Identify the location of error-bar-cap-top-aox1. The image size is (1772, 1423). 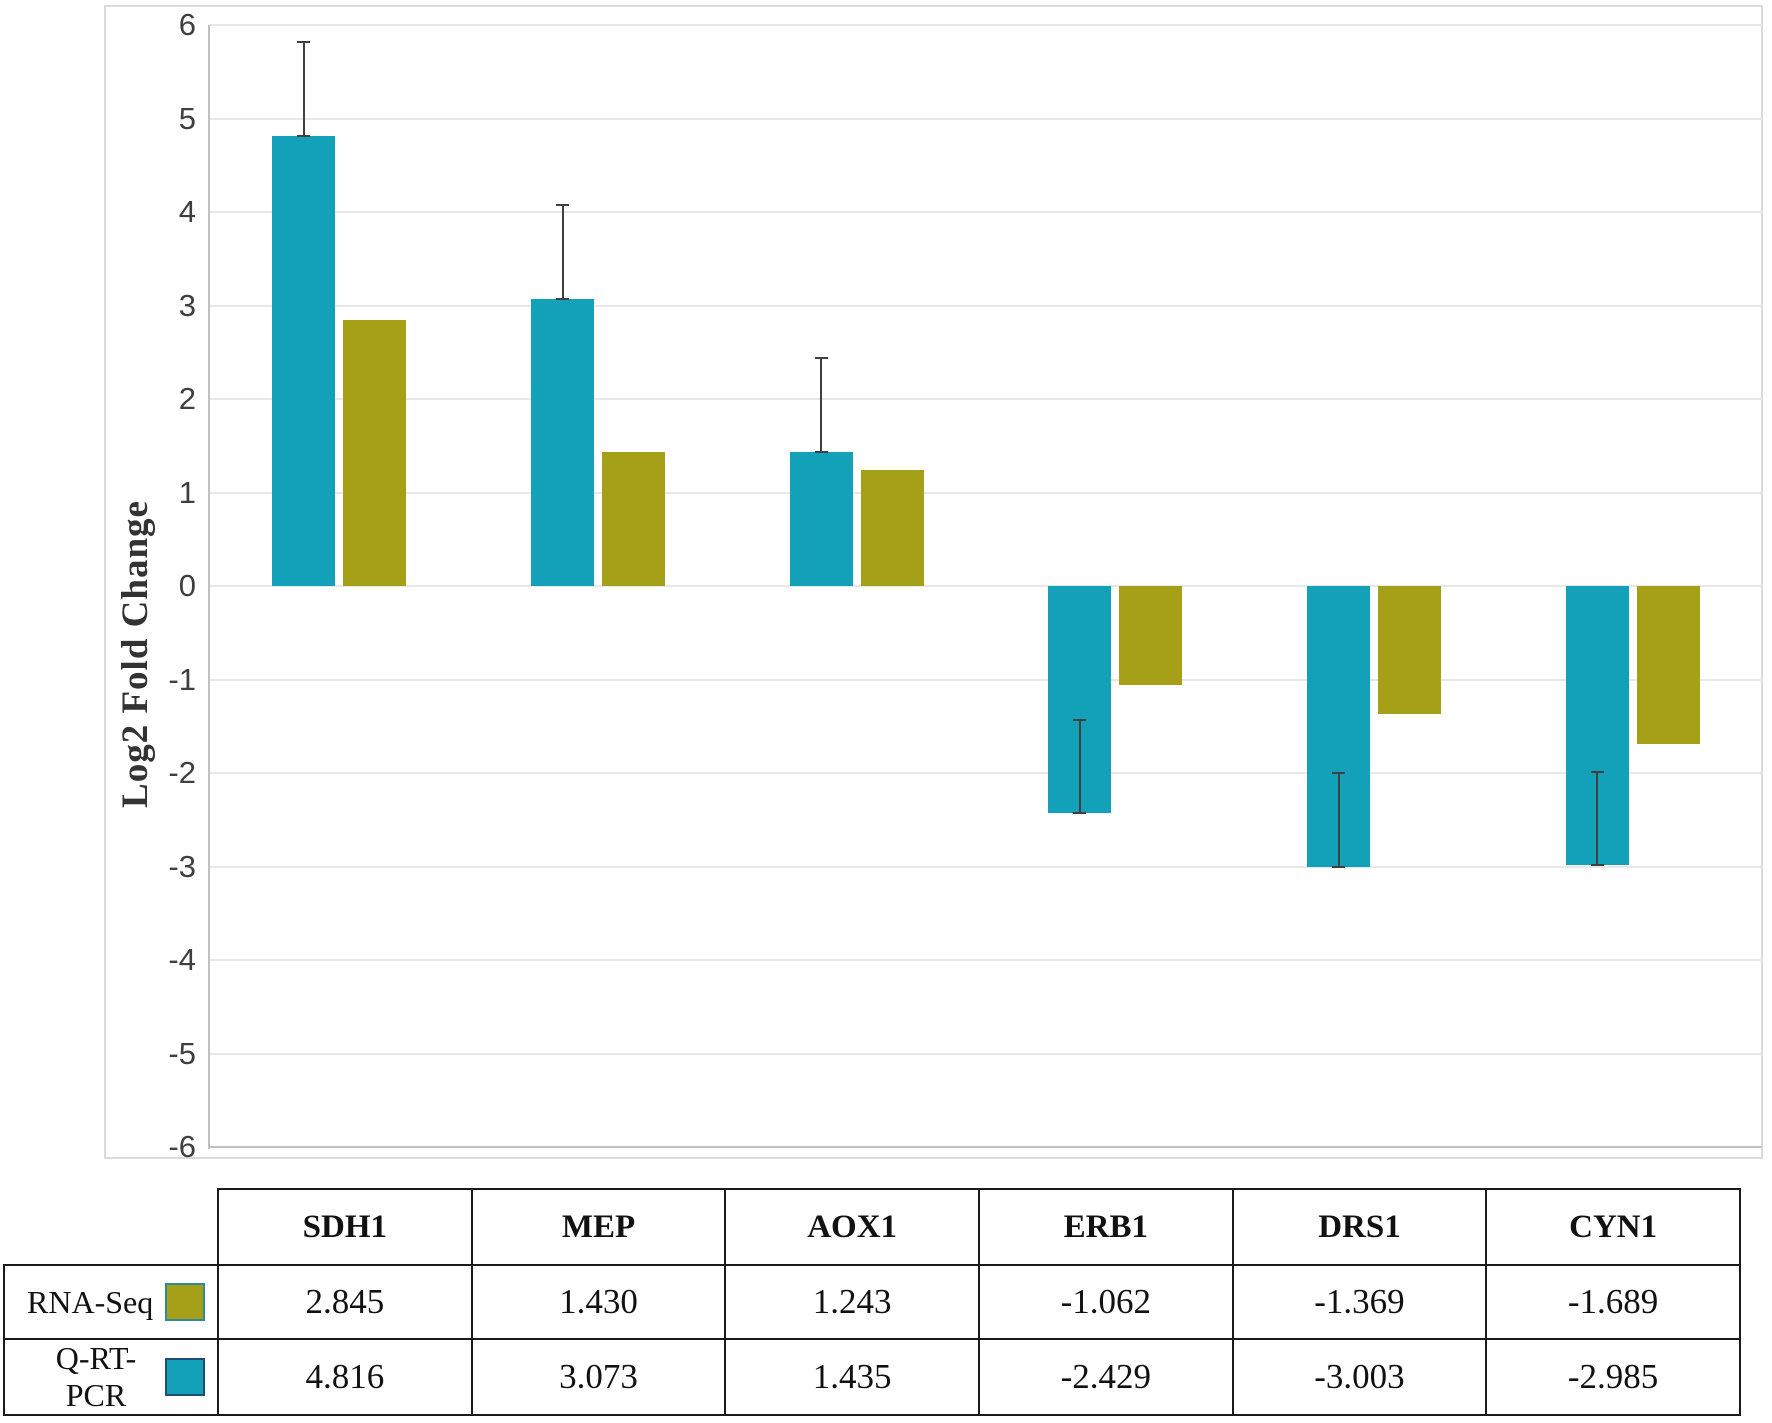
(821, 358).